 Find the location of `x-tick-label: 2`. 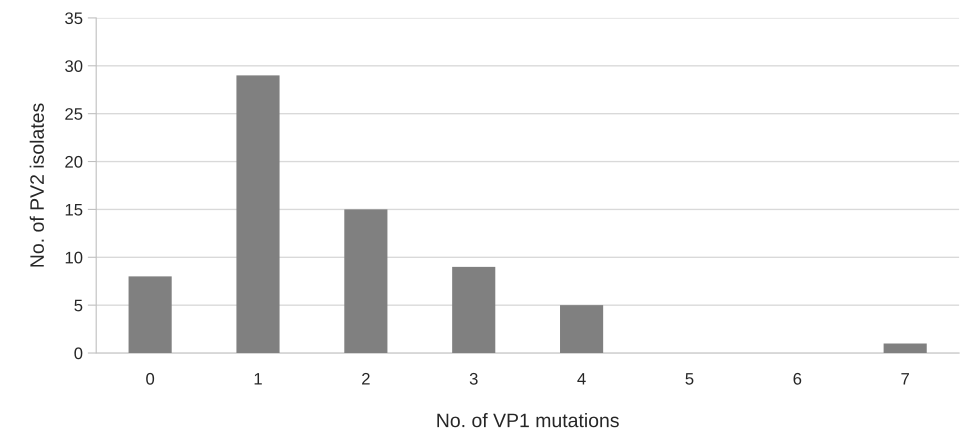

x-tick-label: 2 is located at coordinates (366, 378).